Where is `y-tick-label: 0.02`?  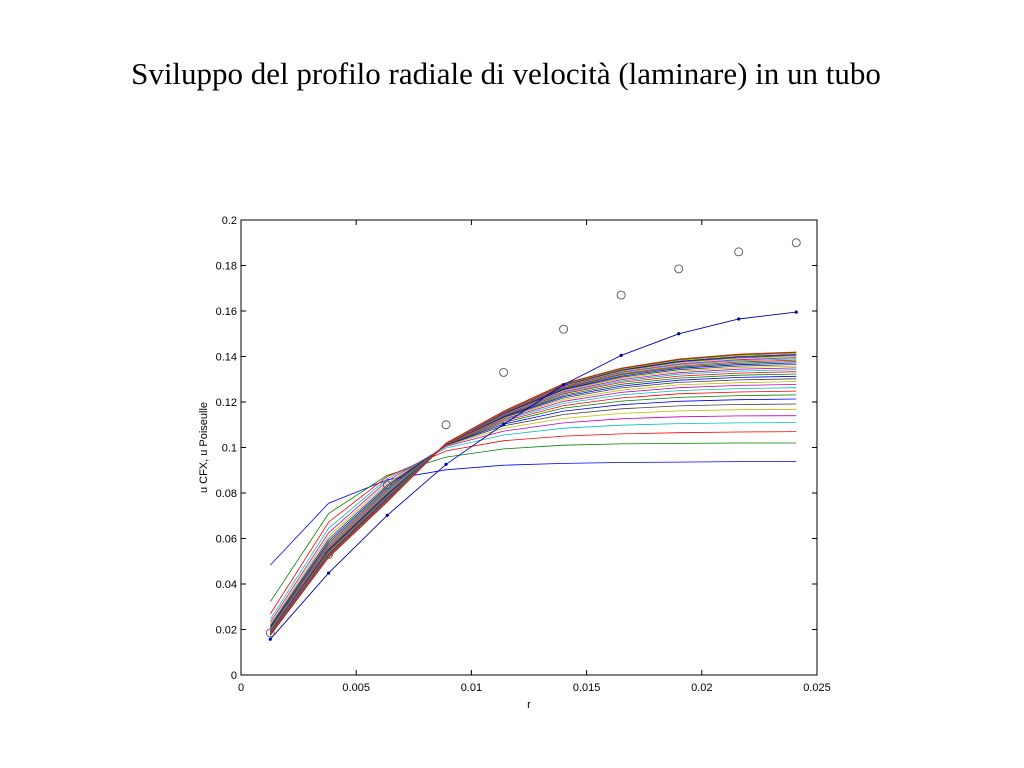 y-tick-label: 0.02 is located at coordinates (226, 631).